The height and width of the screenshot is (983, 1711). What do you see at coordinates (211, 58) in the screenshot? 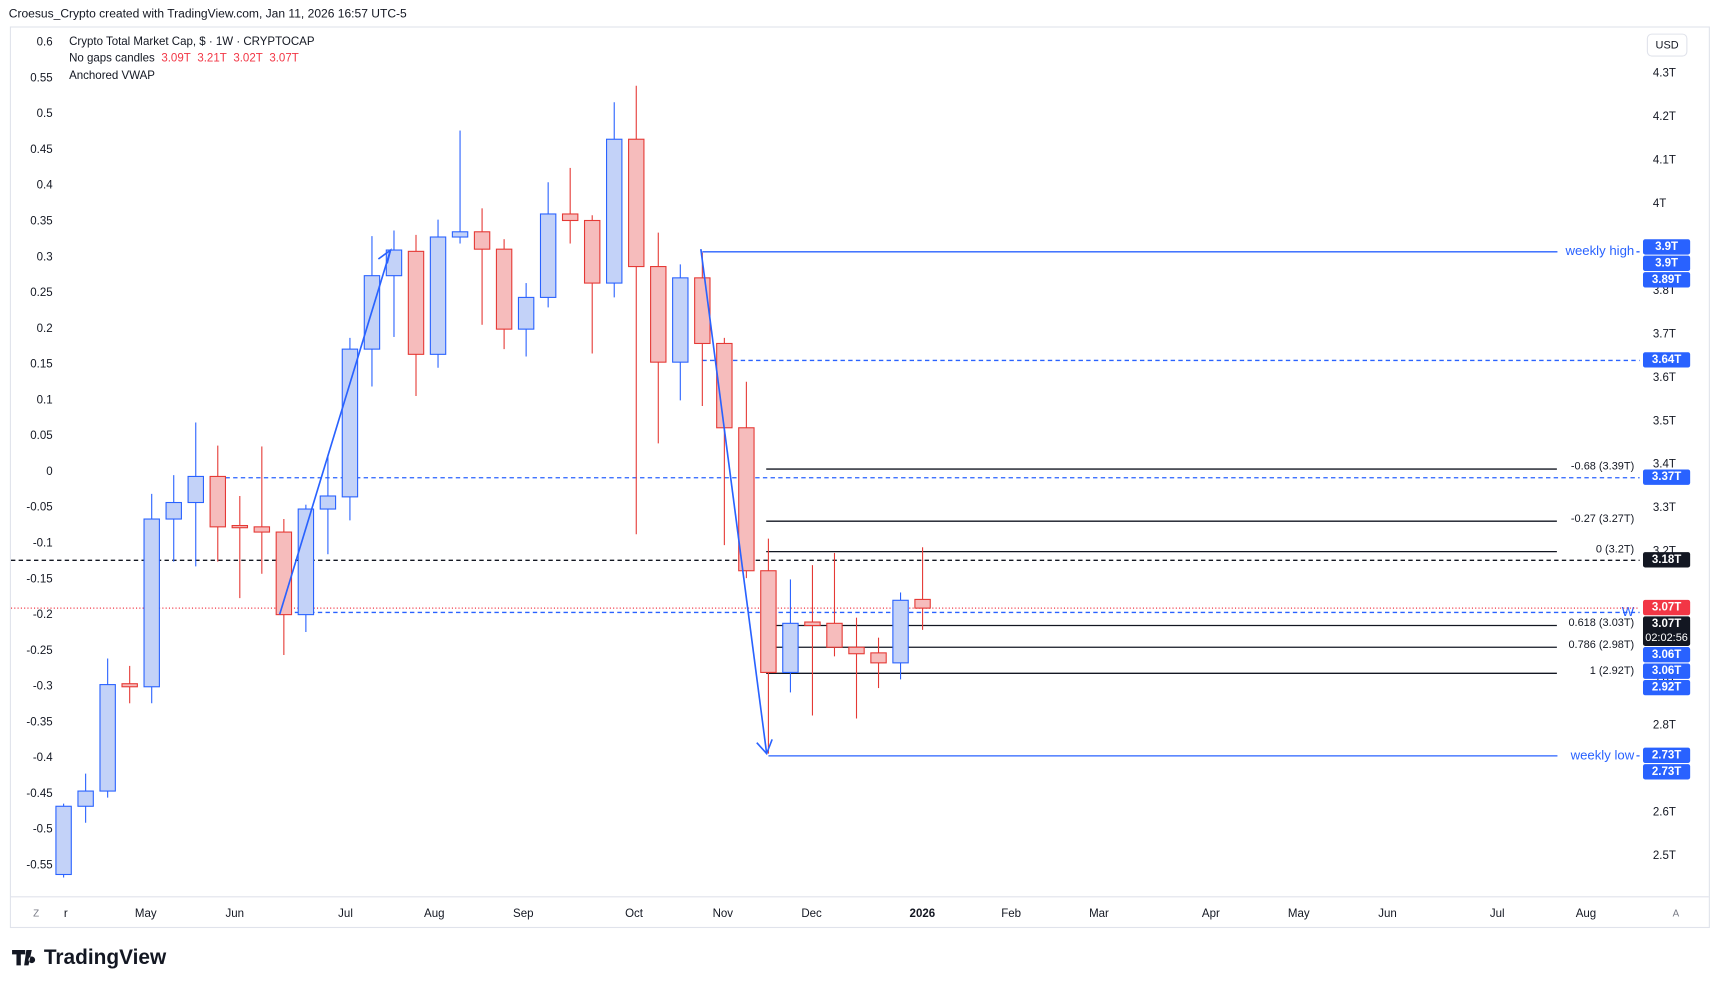
I see `legend-high: 3.21T` at bounding box center [211, 58].